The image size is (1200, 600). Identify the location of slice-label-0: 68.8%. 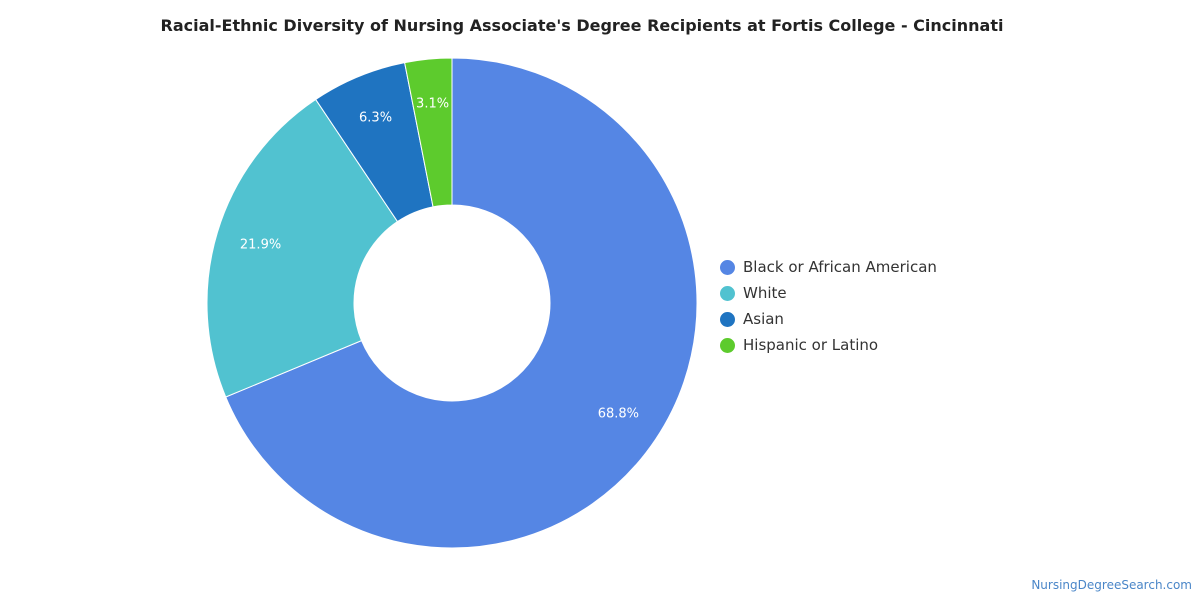
(618, 414).